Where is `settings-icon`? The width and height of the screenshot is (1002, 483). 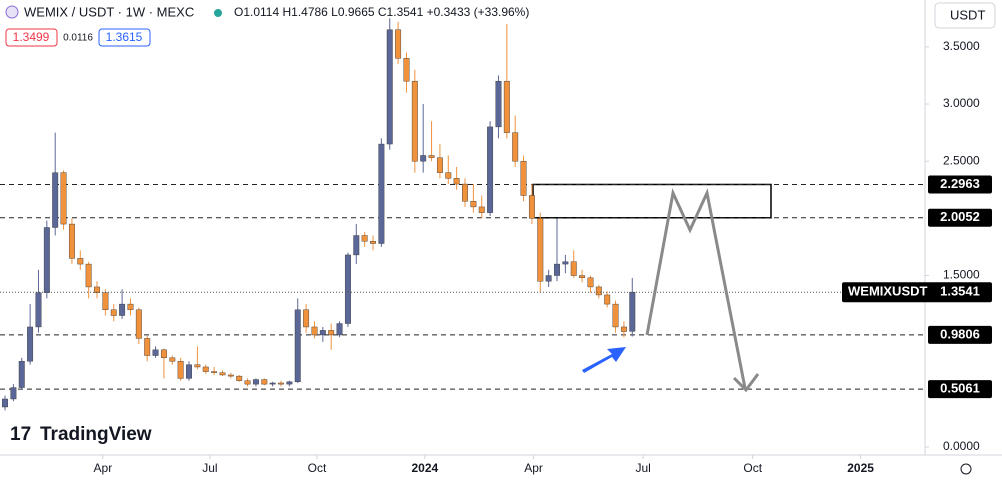
settings-icon is located at coordinates (966, 469).